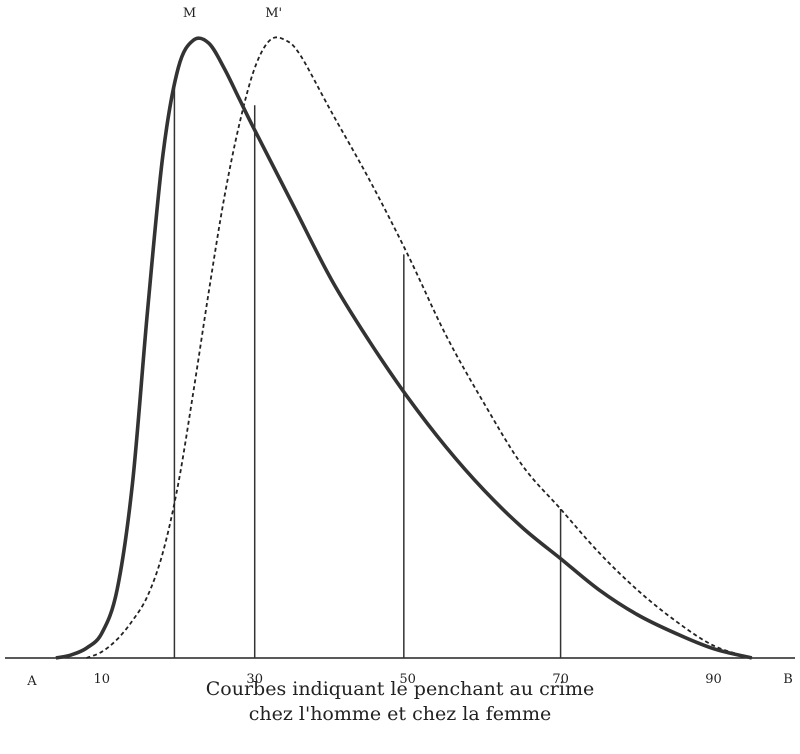 This screenshot has width=800, height=754. What do you see at coordinates (788, 679) in the screenshot?
I see `axis-end-label: B` at bounding box center [788, 679].